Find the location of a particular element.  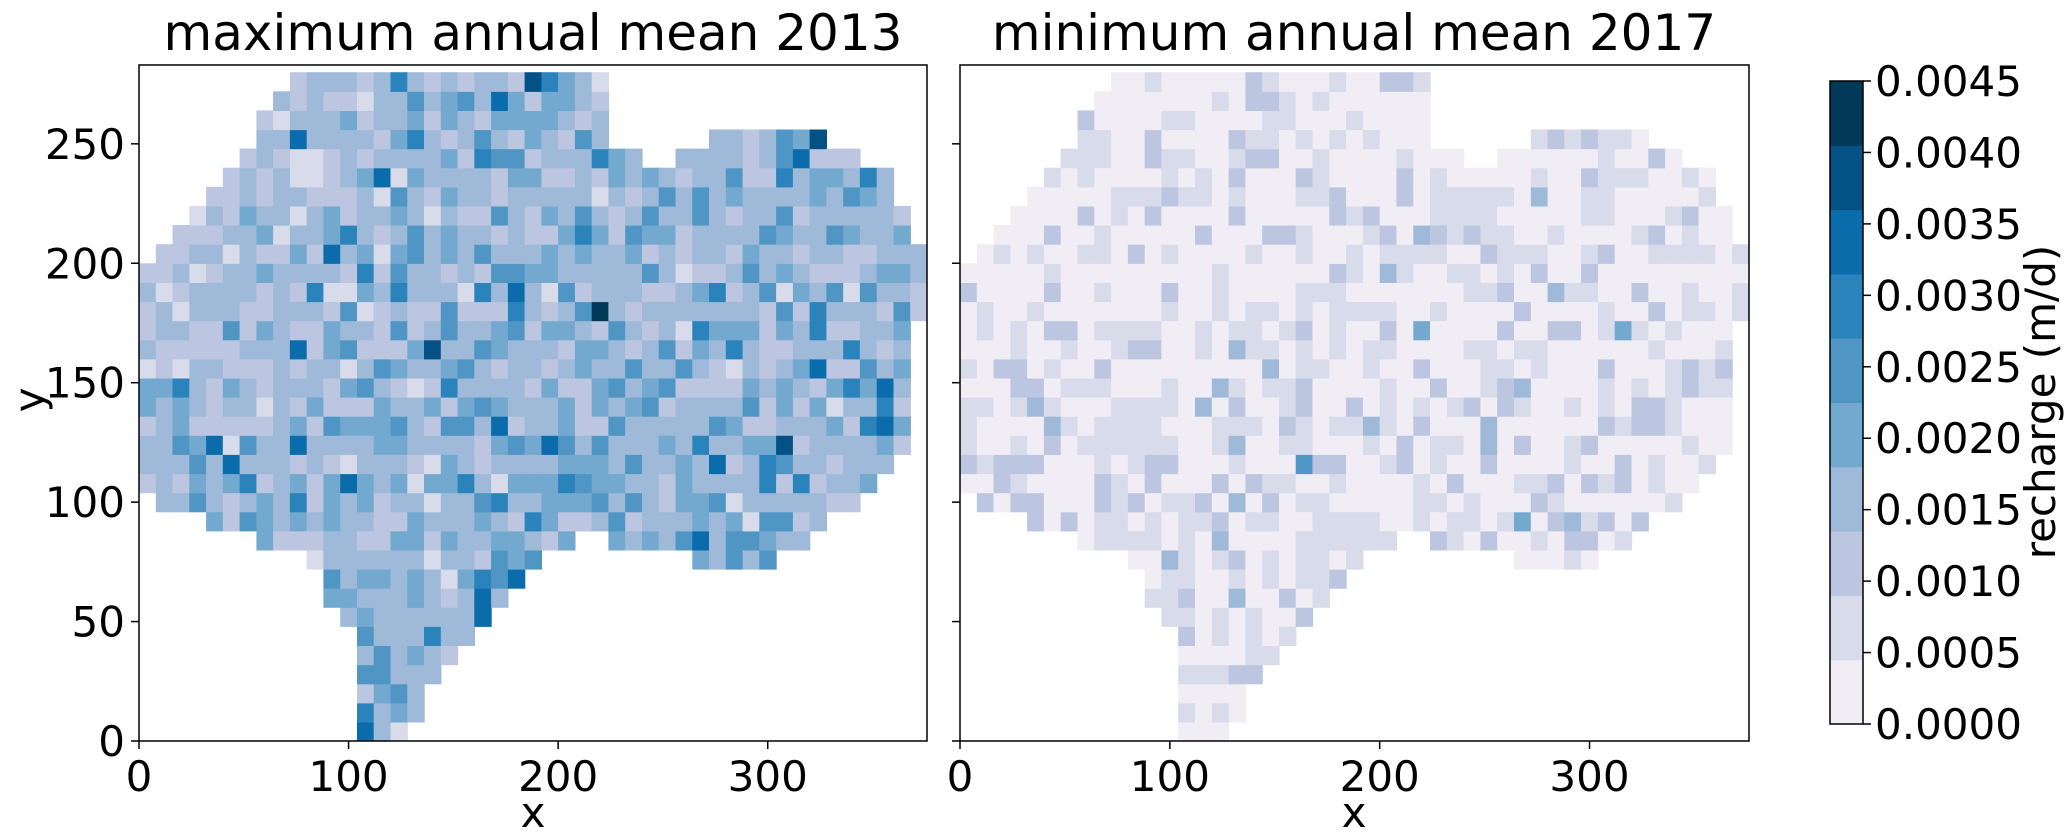

panel-right-title: minimum annual mean 2017 is located at coordinates (1354, 33).